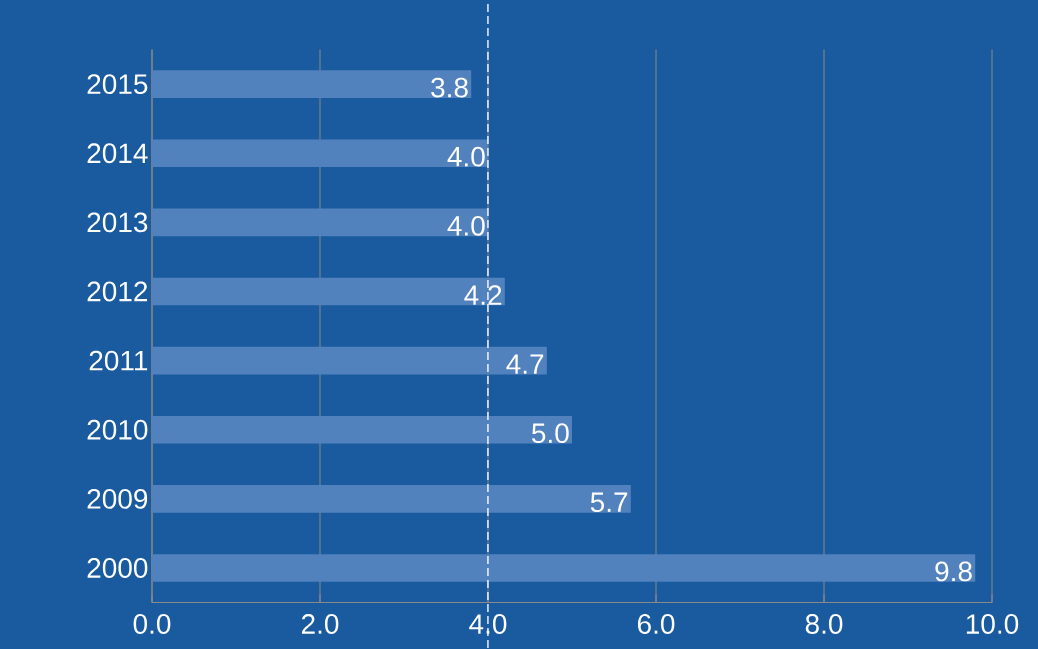  What do you see at coordinates (609, 502) in the screenshot?
I see `data-label: 5.7` at bounding box center [609, 502].